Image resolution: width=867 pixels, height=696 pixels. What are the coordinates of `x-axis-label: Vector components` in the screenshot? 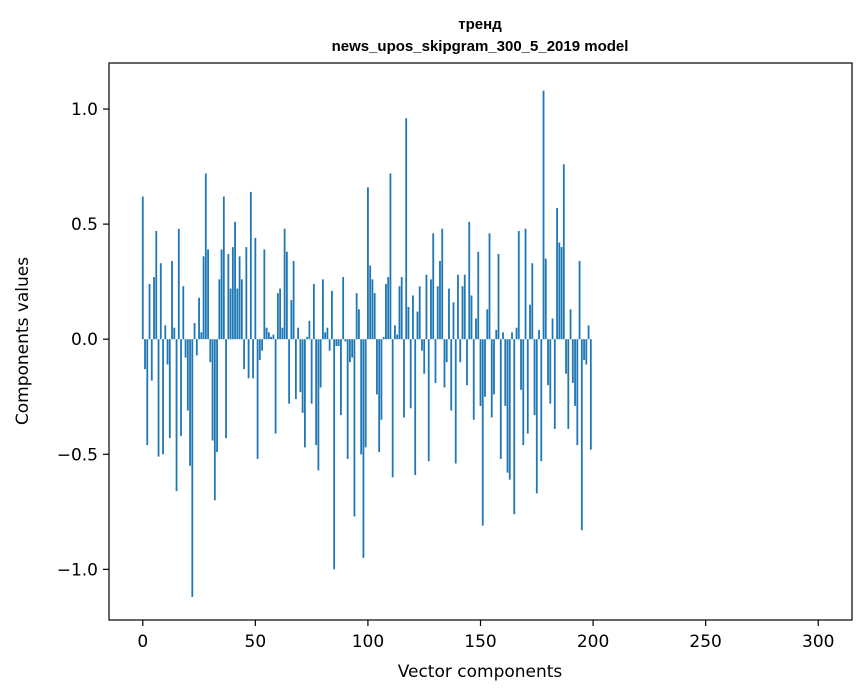 It's located at (480, 672).